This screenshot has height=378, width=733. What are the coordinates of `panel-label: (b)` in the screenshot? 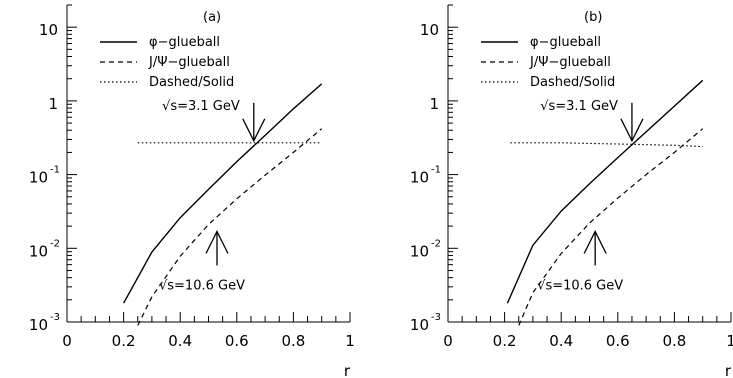 It's located at (593, 17).